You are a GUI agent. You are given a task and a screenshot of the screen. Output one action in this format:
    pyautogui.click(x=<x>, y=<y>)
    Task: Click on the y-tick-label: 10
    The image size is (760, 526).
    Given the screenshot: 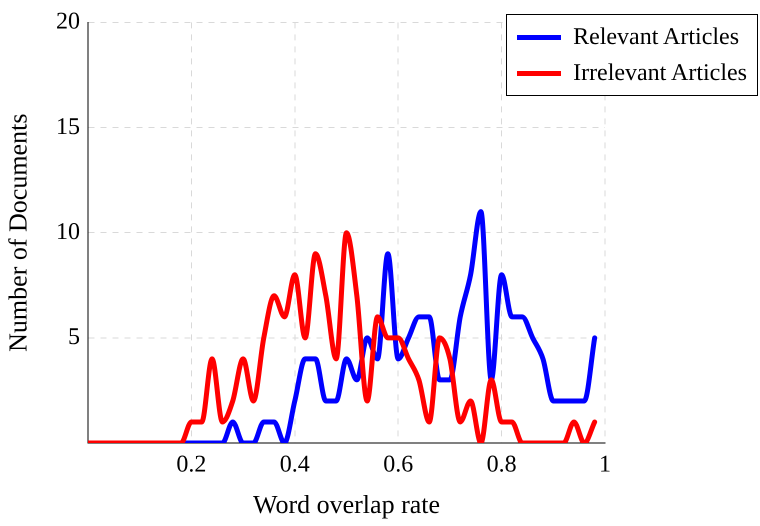 What is the action you would take?
    pyautogui.click(x=68, y=231)
    